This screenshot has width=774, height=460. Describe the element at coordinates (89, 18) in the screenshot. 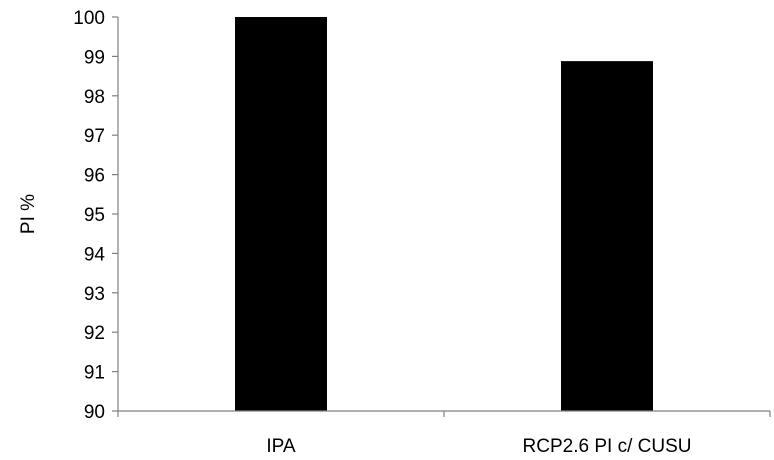

I see `y-tick-label: 100` at that location.